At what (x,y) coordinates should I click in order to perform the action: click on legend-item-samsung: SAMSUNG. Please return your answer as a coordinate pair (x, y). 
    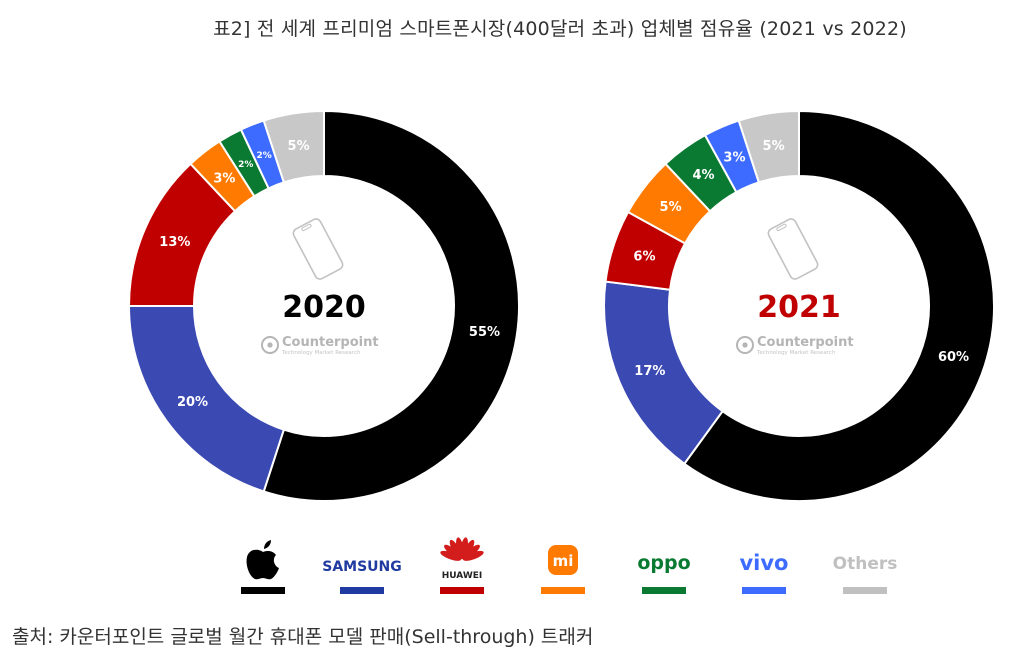
    Looking at the image, I should click on (362, 576).